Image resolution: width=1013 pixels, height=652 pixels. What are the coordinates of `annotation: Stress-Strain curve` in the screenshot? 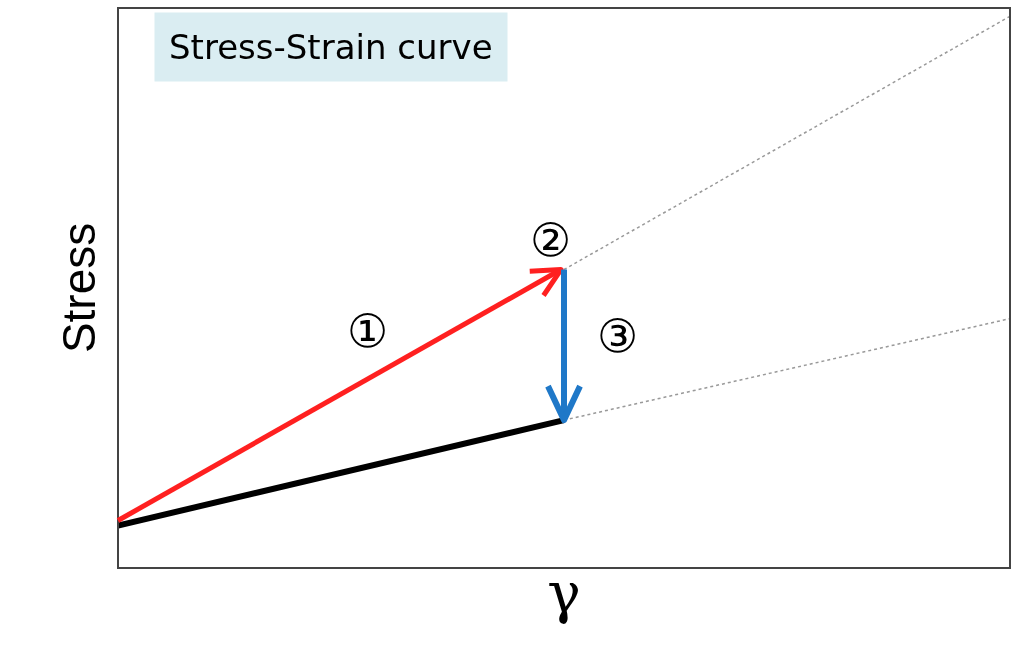 It's located at (331, 47).